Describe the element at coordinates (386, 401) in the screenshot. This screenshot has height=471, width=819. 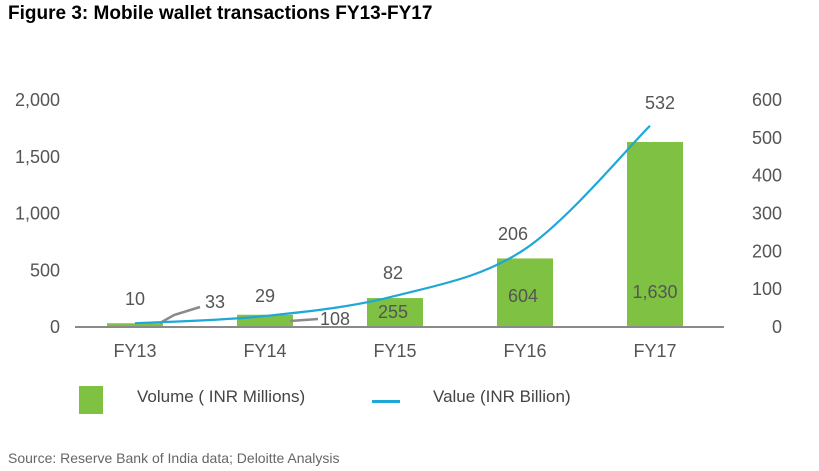
I see `legend-swatch-value` at that location.